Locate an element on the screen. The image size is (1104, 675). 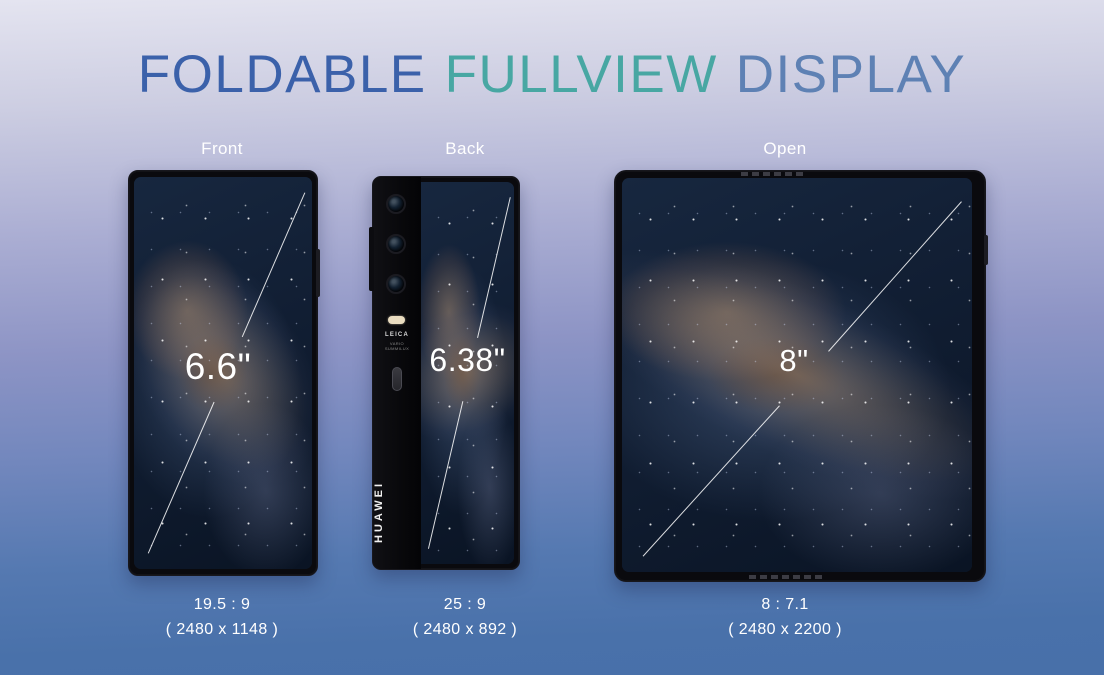
spec-caption-open: 8 : 7.1 ( 2480 x 2200 ) is located at coordinates (785, 617).